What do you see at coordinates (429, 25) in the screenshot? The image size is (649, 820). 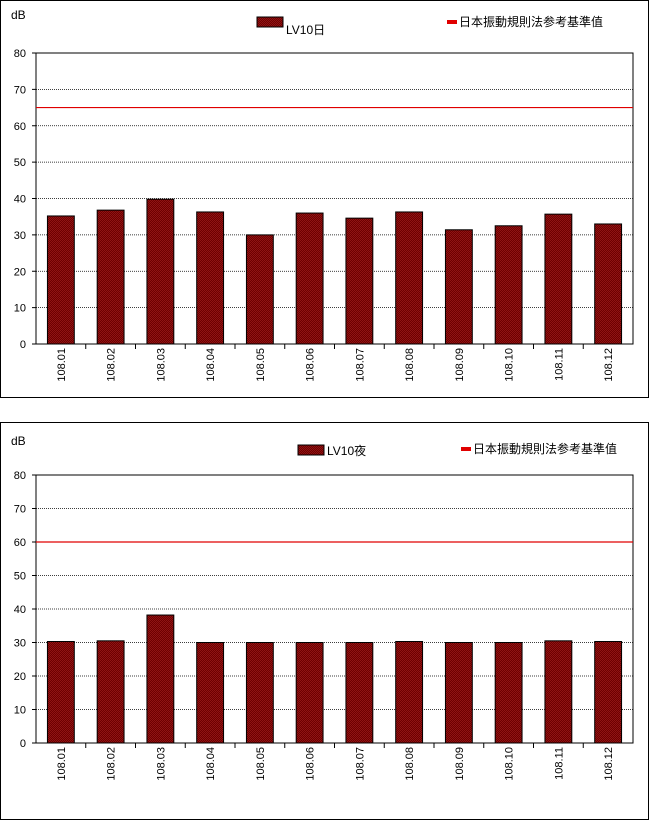 I see `legend: LV10日 日本振動規則法参考基準值` at bounding box center [429, 25].